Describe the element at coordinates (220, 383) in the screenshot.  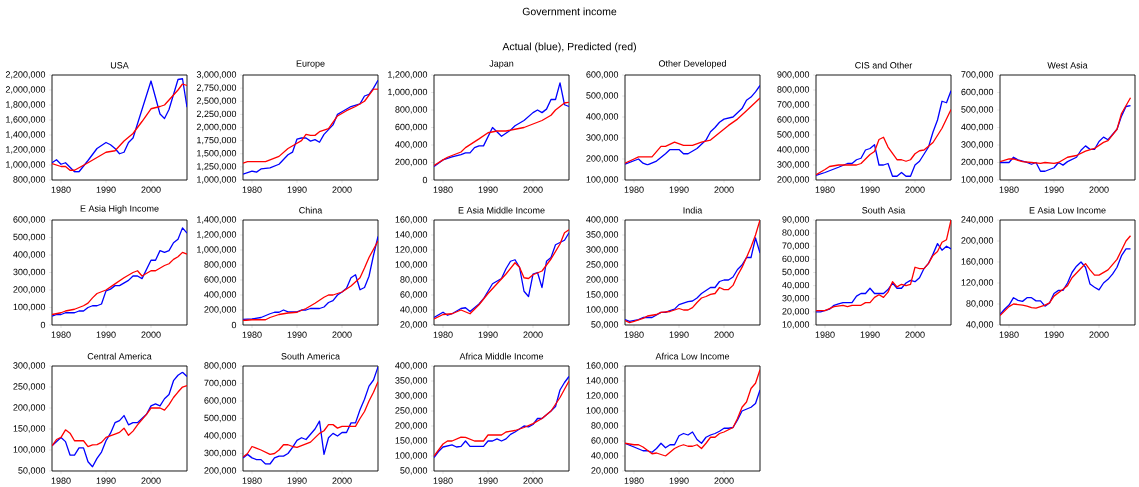
I see `y-tick-label: 700,000` at that location.